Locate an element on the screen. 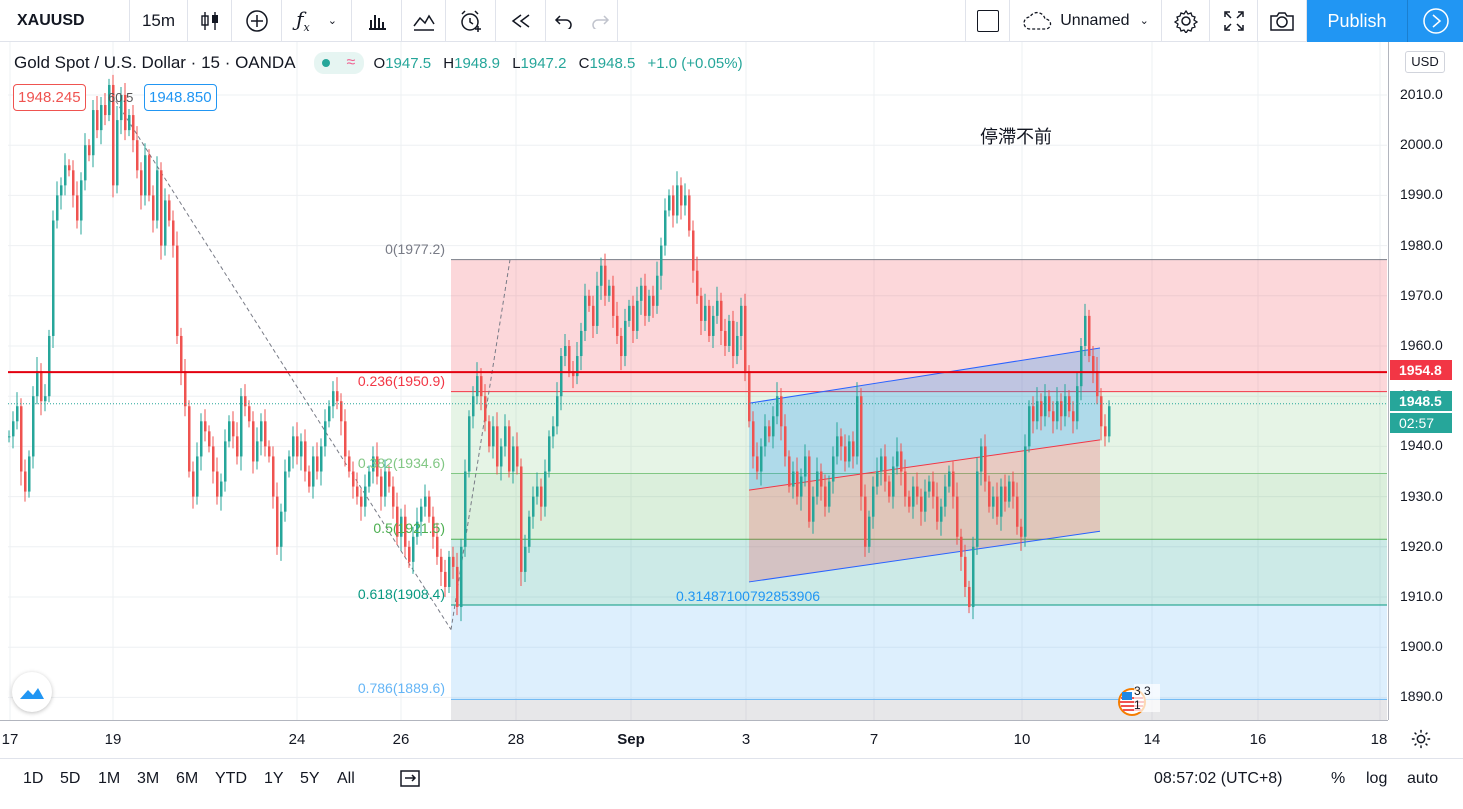  economic-event-badge: 3 3 1 is located at coordinates (1138, 700).